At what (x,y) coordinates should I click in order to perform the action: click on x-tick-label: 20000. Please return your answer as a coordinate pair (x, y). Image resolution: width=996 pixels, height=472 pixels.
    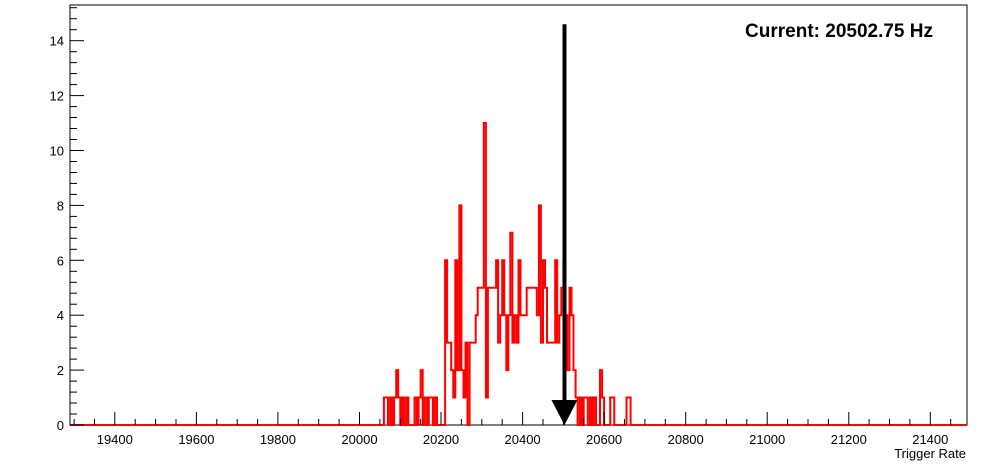
    Looking at the image, I should click on (359, 439).